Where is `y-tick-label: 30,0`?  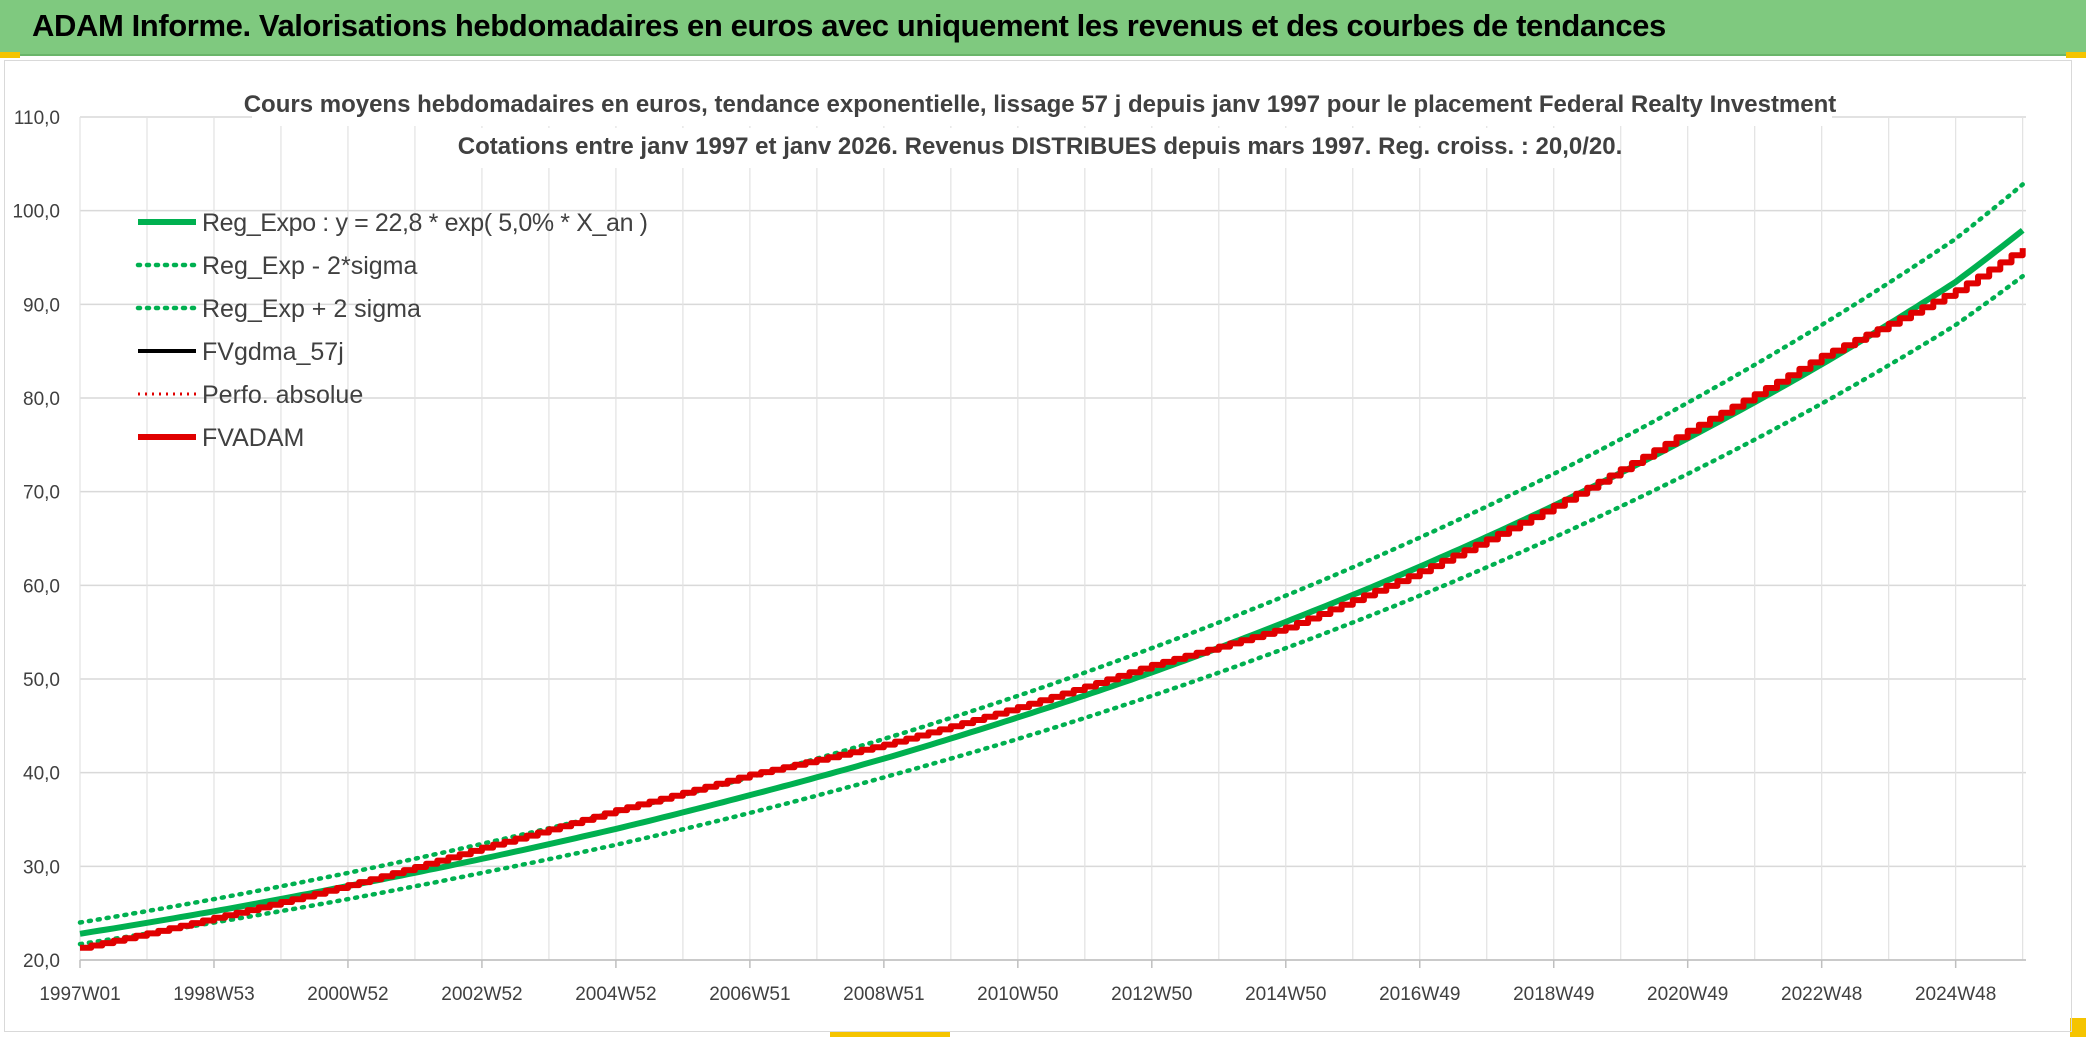
y-tick-label: 30,0 is located at coordinates (41, 867).